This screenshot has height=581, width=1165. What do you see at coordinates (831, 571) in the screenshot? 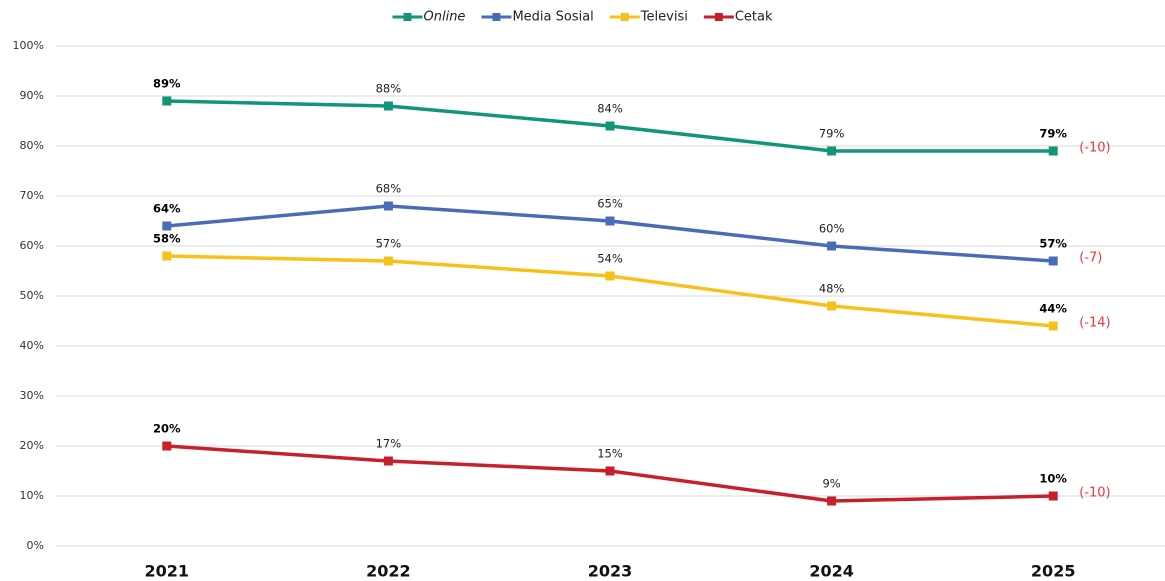
I see `x-tick-label: 2024` at bounding box center [831, 571].